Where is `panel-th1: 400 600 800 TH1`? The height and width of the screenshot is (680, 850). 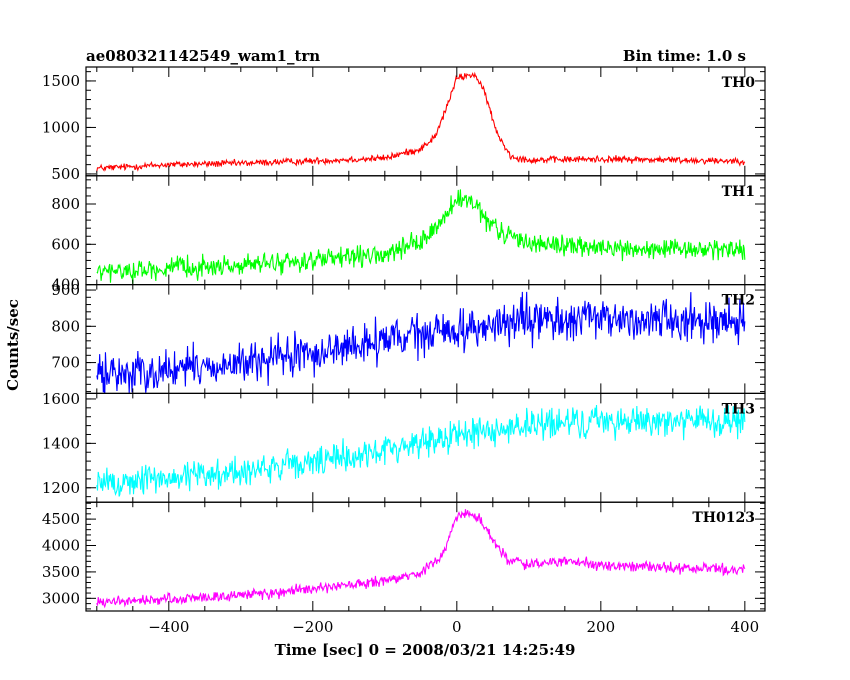
panel-th1: 400 600 800 TH1 is located at coordinates (408, 234).